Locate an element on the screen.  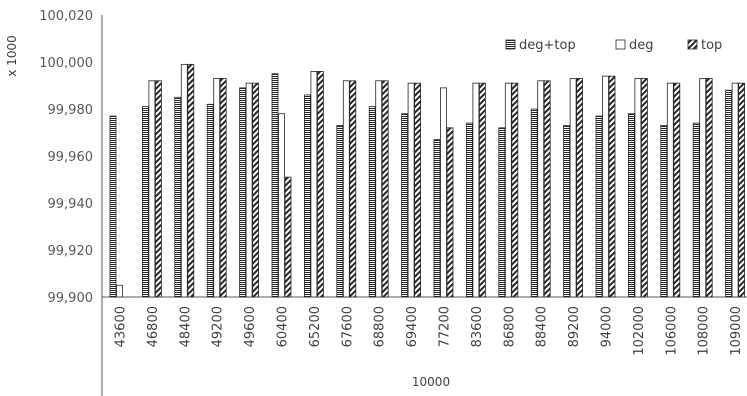
y-tick-label: 99,960 is located at coordinates (71, 157).